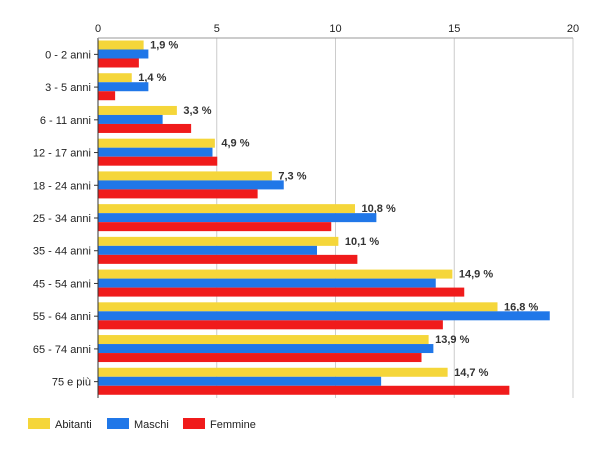 The image size is (600, 450). Describe the element at coordinates (65, 121) in the screenshot. I see `category-label: 6 - 11 anni` at that location.